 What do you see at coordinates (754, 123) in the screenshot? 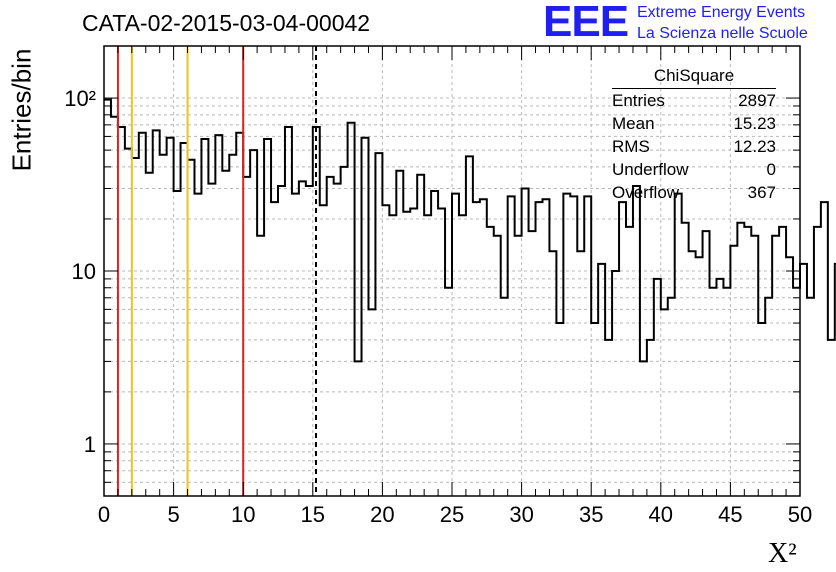
I see `stats-value: 15.23` at bounding box center [754, 123].